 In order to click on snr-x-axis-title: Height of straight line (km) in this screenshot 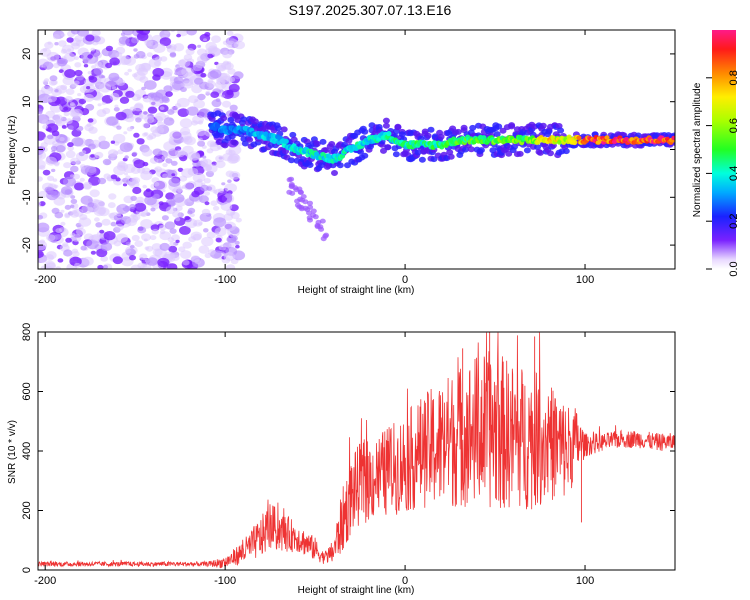, I will do `click(356, 590)`.